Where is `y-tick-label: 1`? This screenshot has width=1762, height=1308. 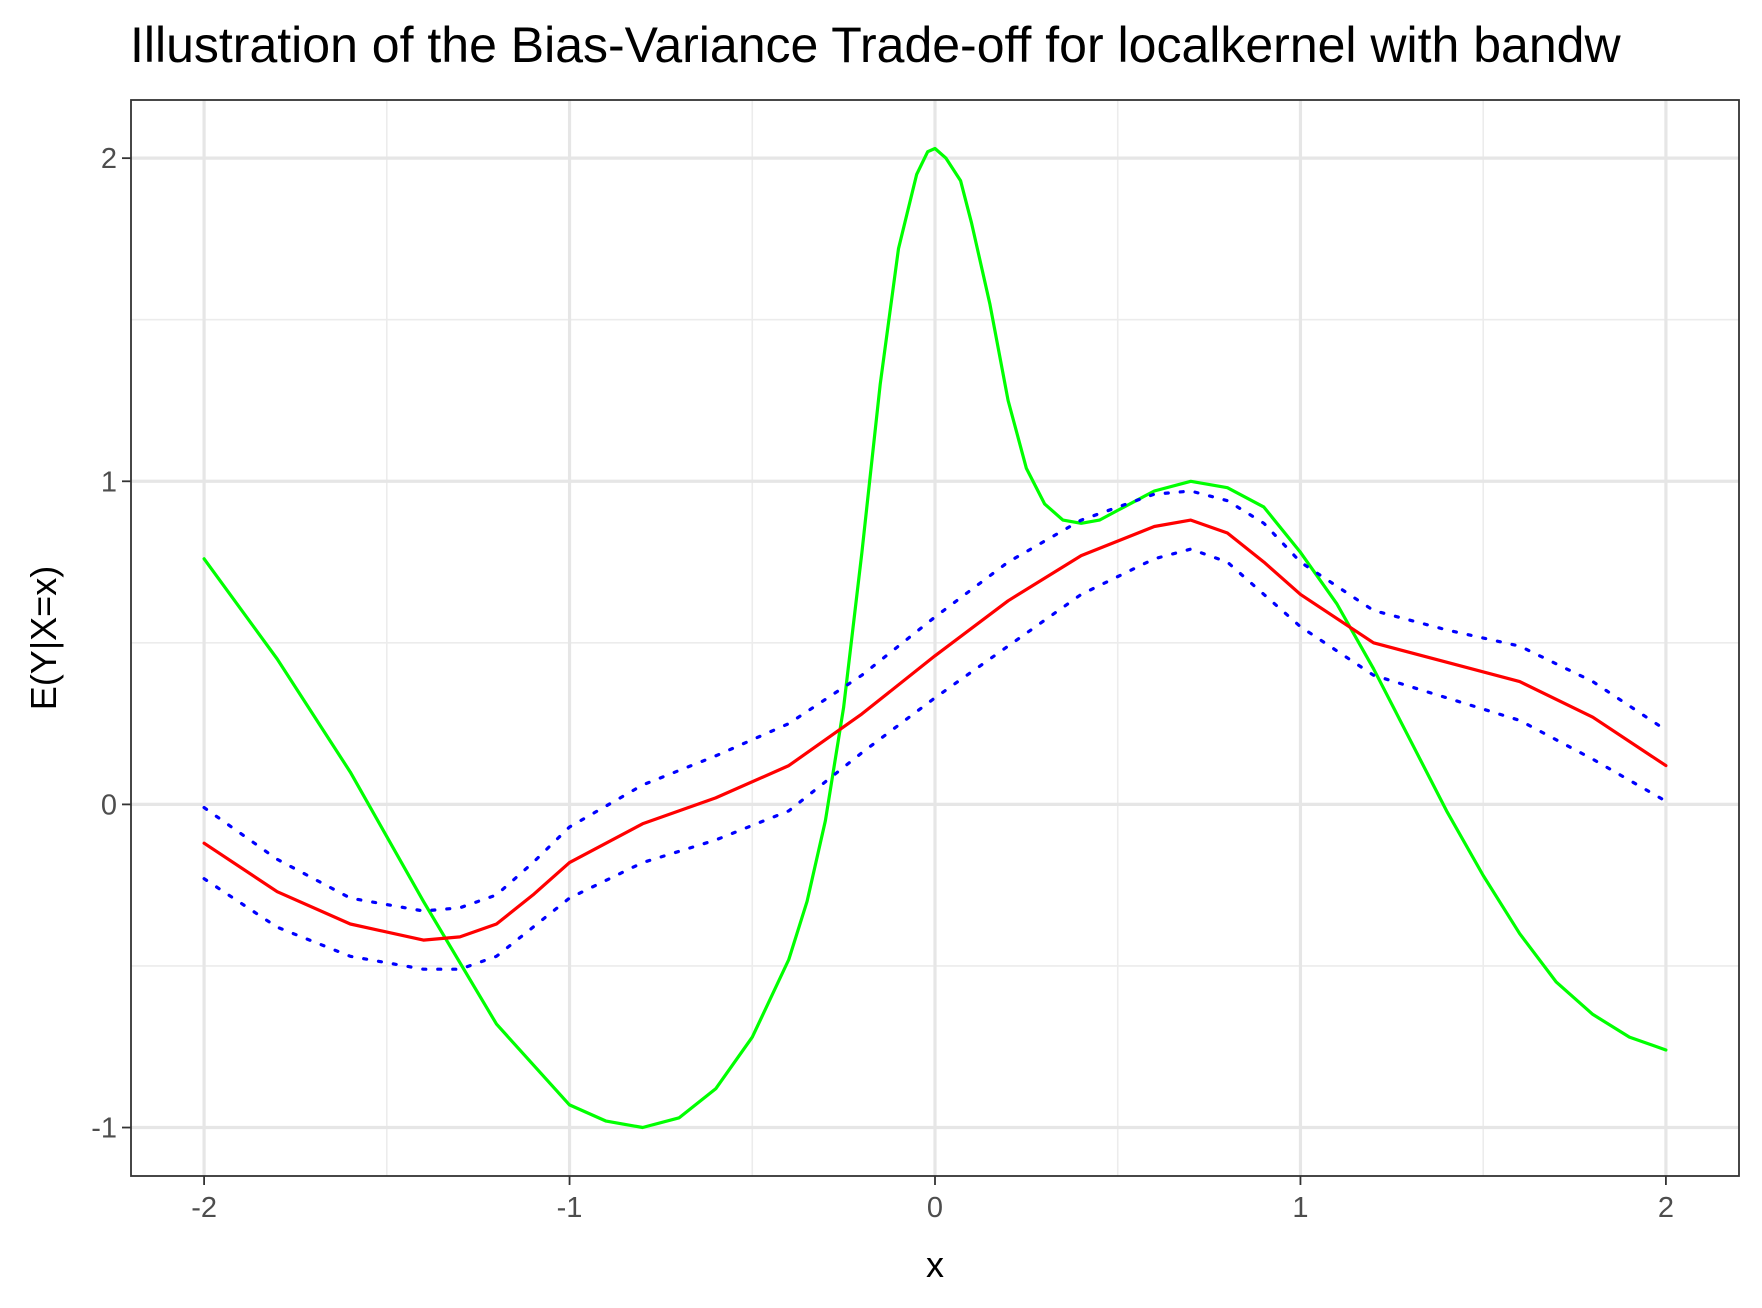 y-tick-label: 1 is located at coordinates (109, 482).